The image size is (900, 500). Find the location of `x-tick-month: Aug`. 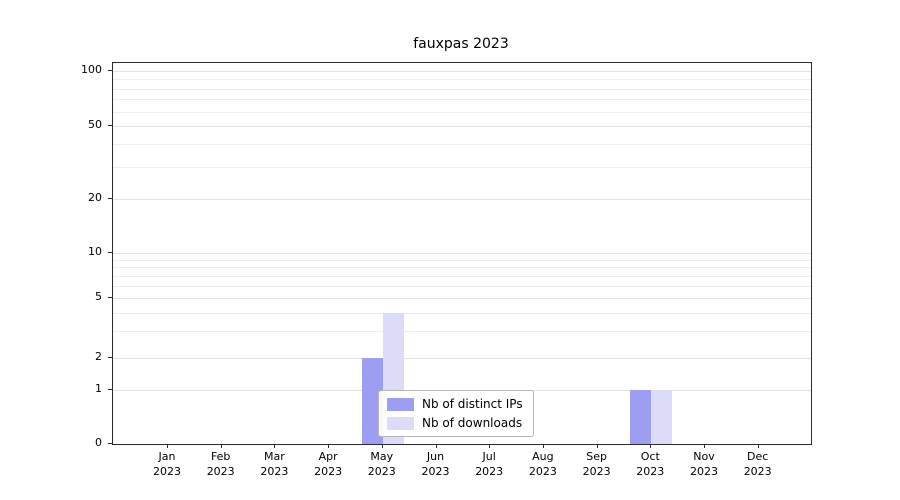

x-tick-month: Aug is located at coordinates (543, 456).